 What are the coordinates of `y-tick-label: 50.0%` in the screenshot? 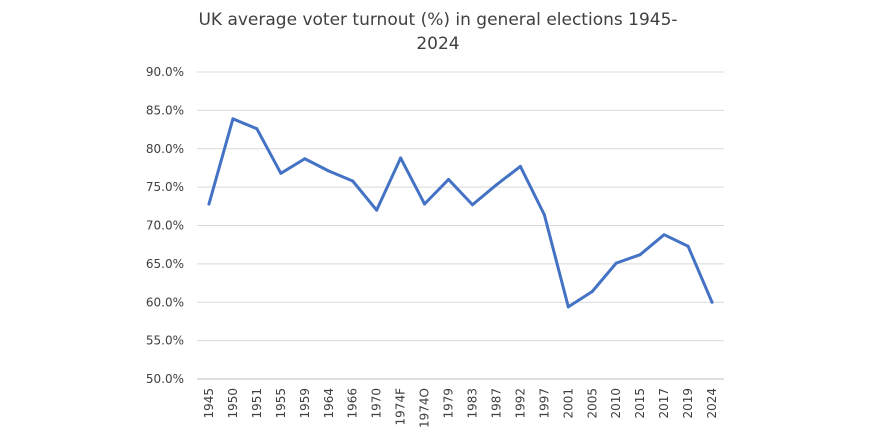 It's located at (165, 379).